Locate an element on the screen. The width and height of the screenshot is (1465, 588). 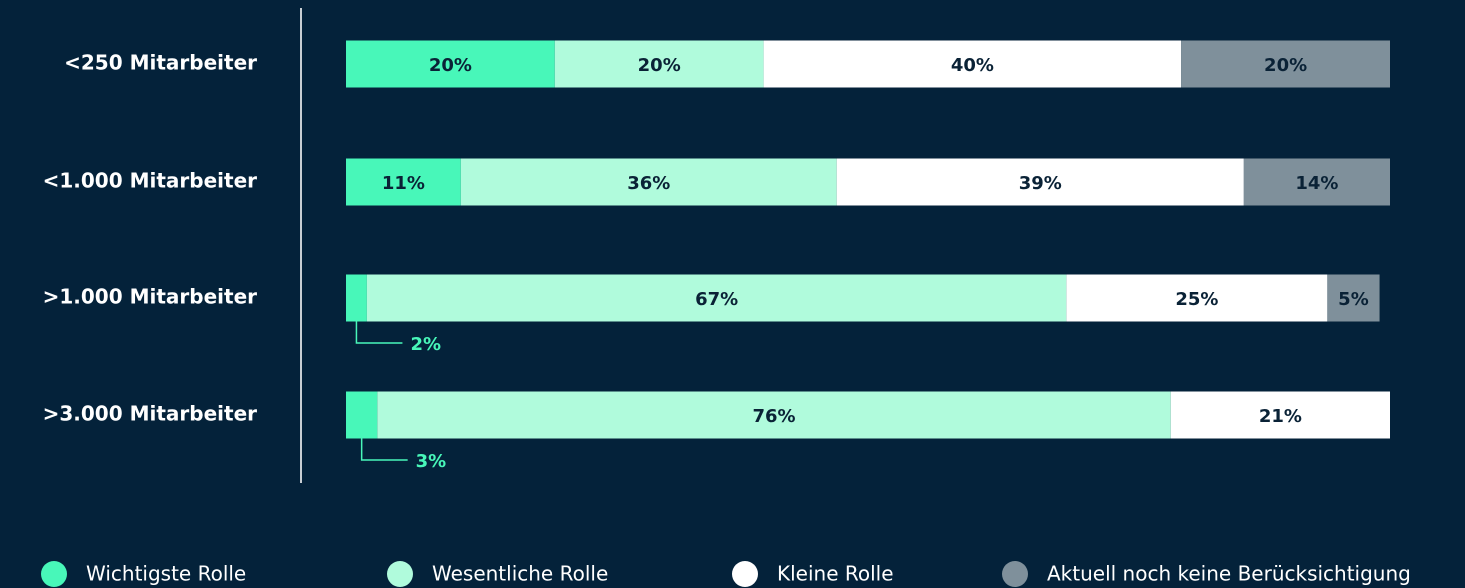
value-label: 11% is located at coordinates (403, 183).